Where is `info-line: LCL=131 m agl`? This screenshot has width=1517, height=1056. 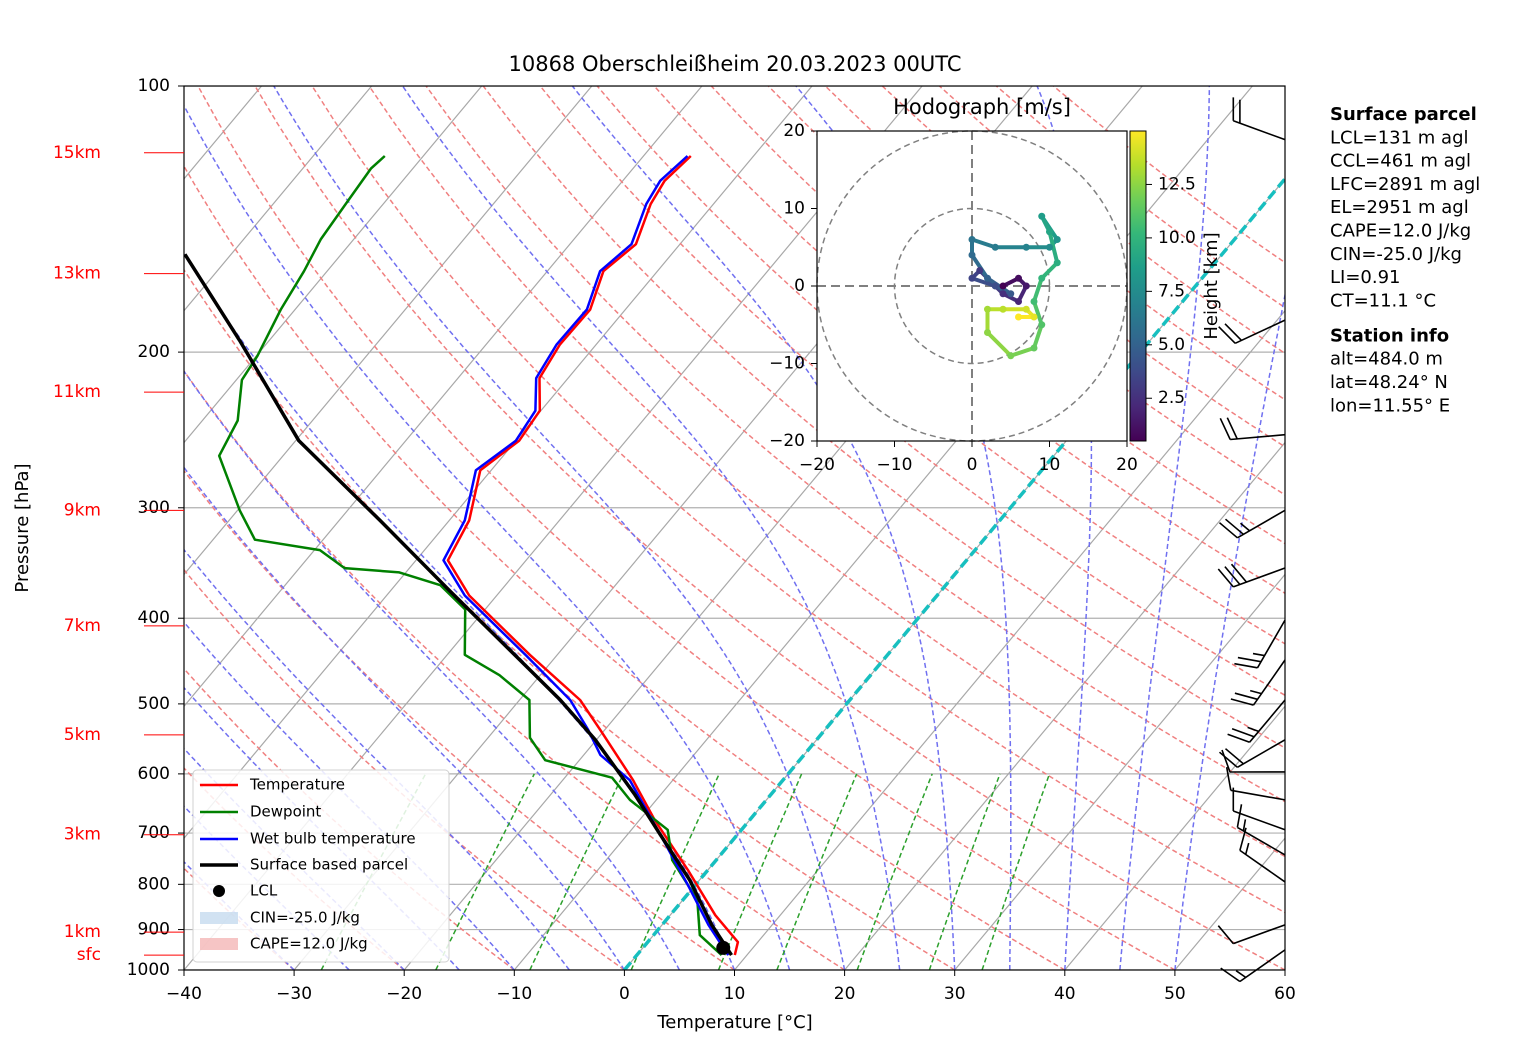
info-line: LCL=131 m agl is located at coordinates (1399, 137).